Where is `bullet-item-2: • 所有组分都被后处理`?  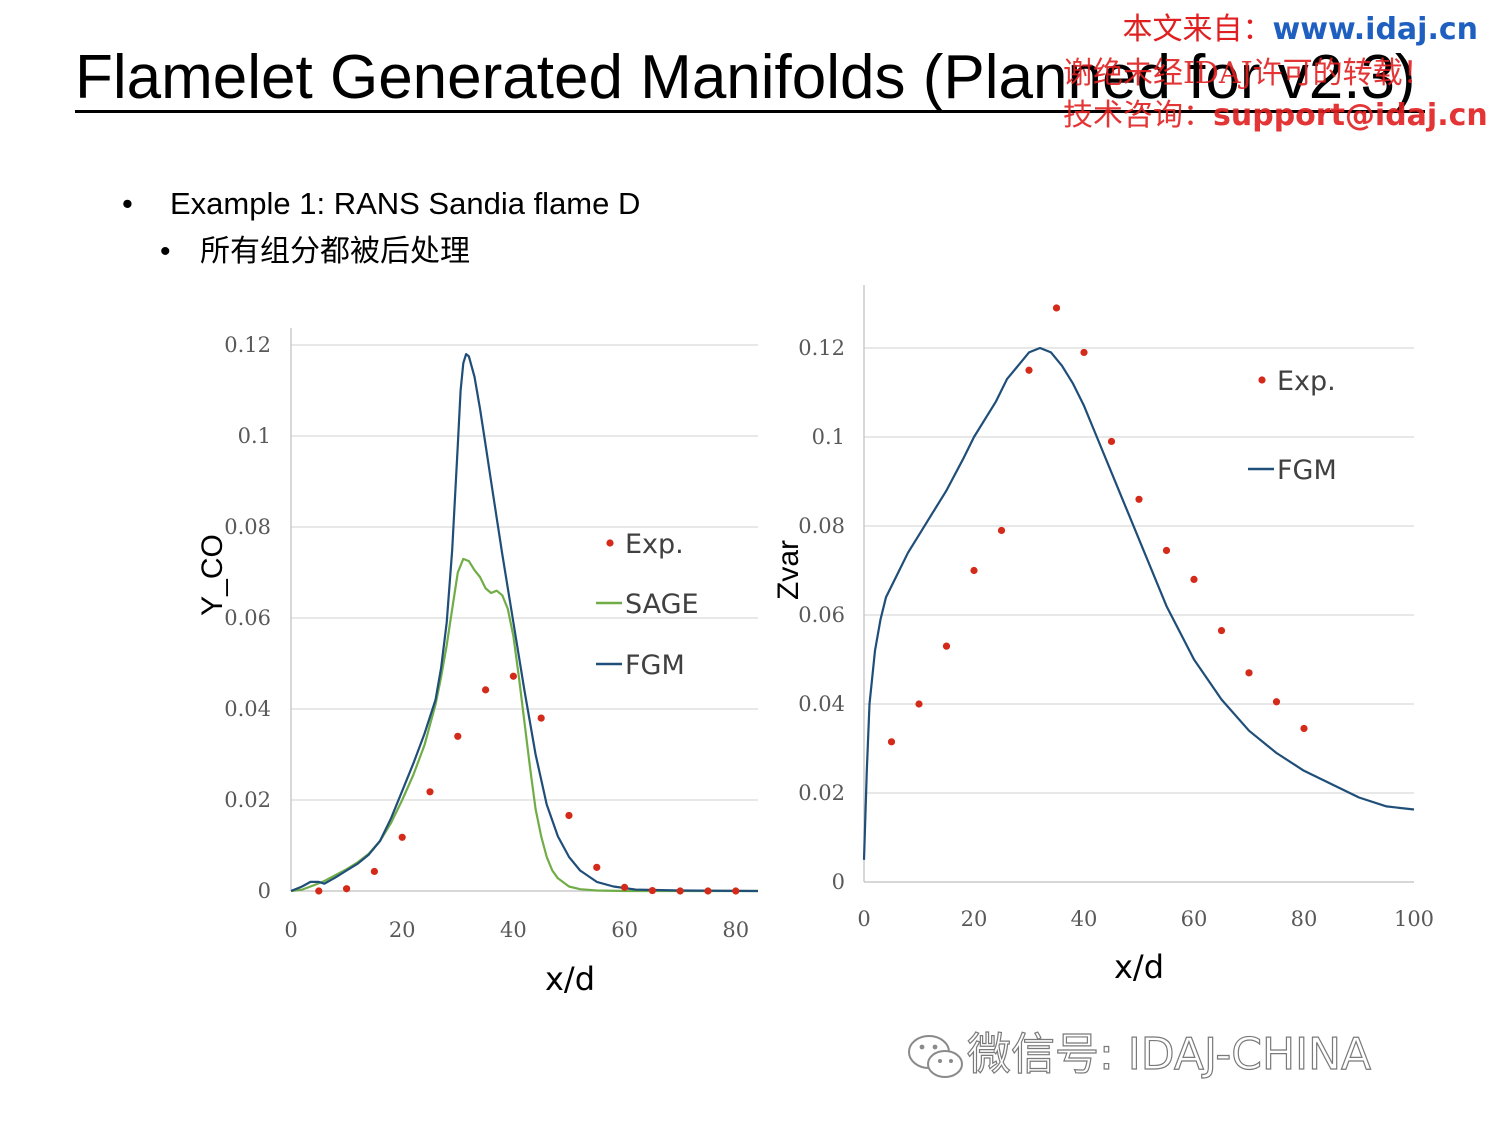
bullet-item-2: • 所有组分都被后处理 is located at coordinates (315, 248).